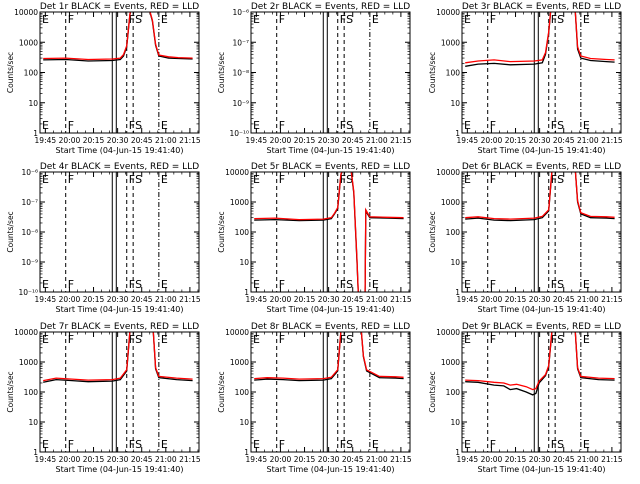 Image resolution: width=640 pixels, height=484 pixels. I want to click on y-tick-label: 10⁻¹⁰, so click(28, 292).